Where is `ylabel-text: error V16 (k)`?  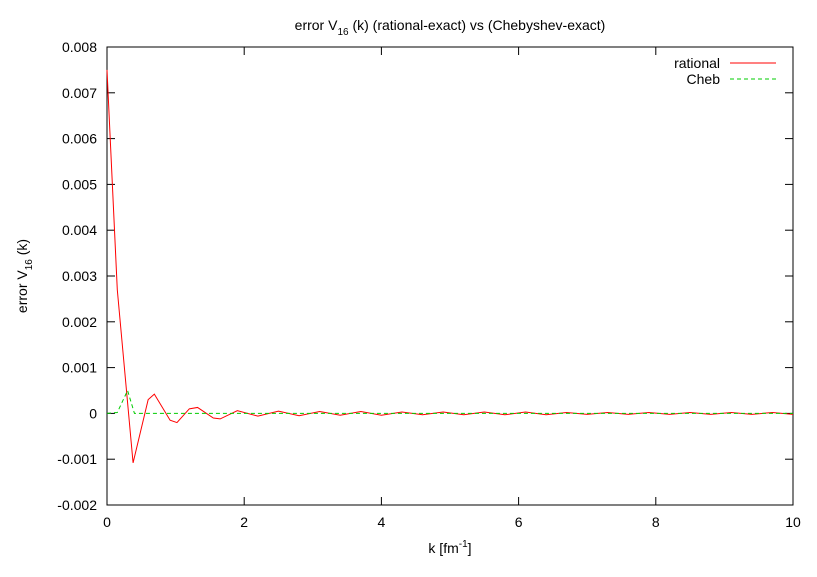
ylabel-text: error V16 (k) is located at coordinates (24, 276).